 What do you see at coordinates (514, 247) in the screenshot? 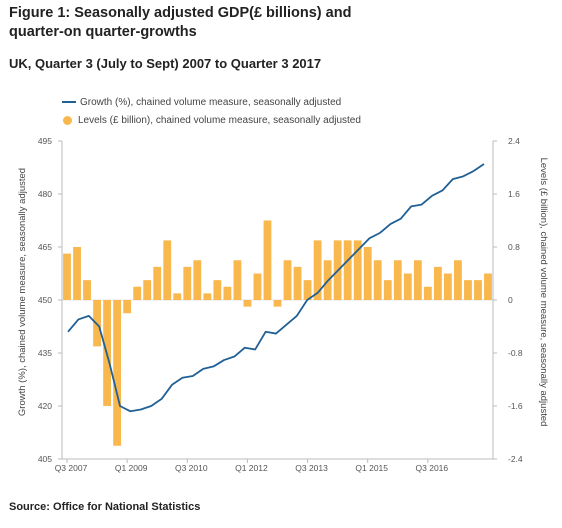
I see `right-tick-label: 0.8` at bounding box center [514, 247].